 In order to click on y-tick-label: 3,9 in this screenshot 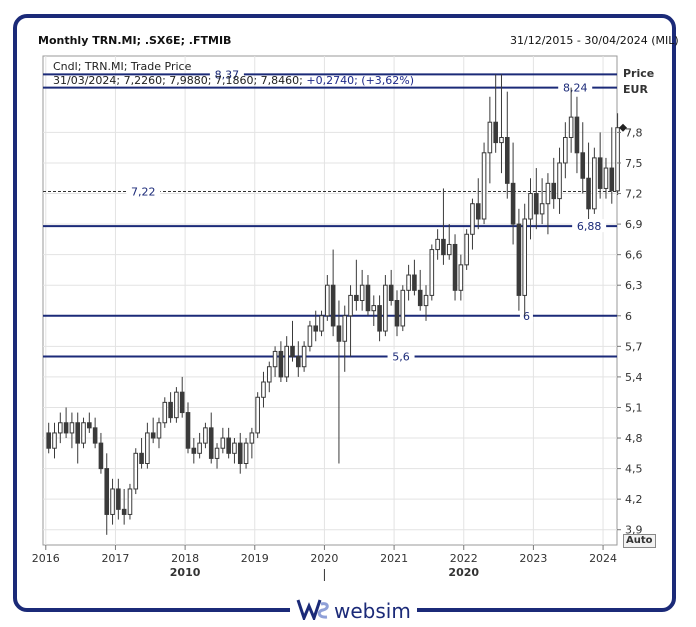, I will do `click(634, 530)`.